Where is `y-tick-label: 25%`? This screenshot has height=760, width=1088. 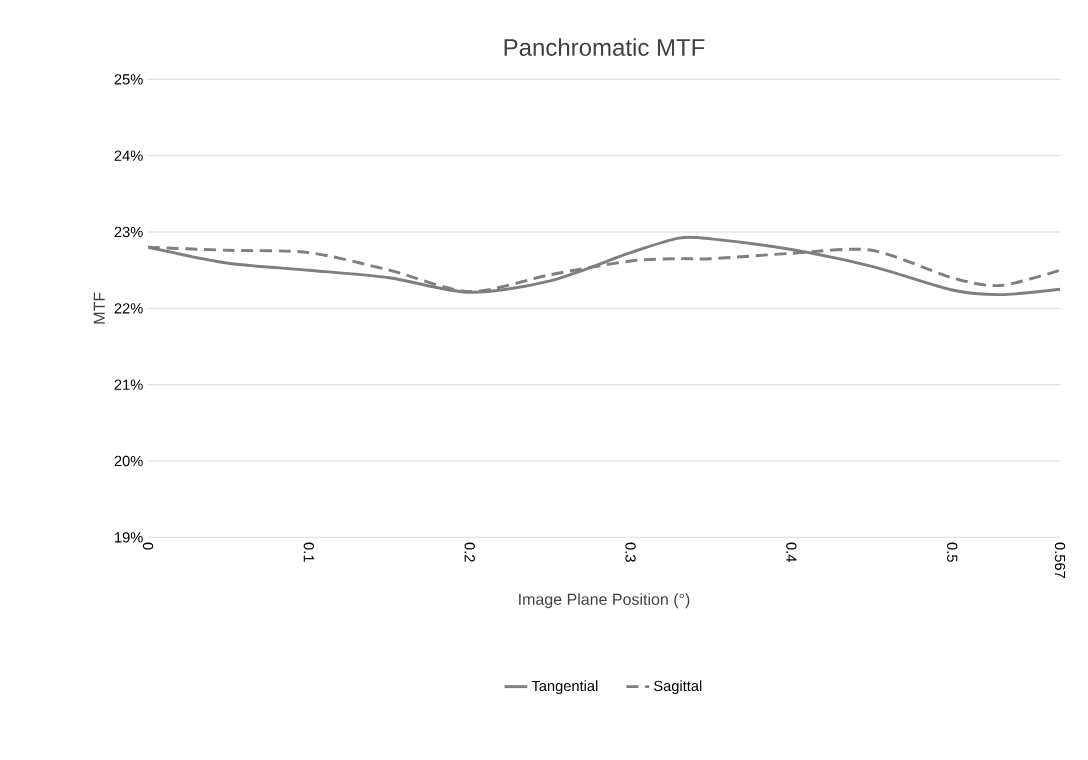
y-tick-label: 25% is located at coordinates (128, 79).